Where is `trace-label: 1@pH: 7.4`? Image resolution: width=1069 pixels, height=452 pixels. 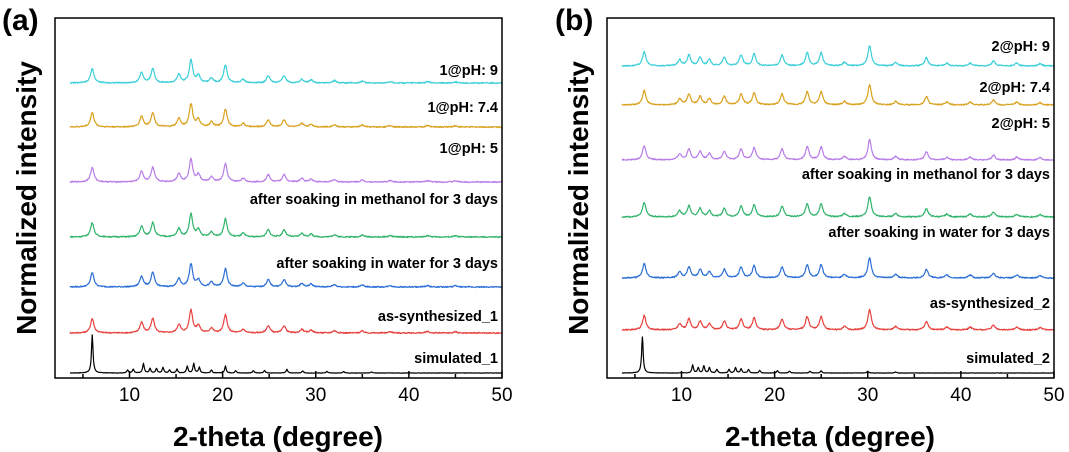
trace-label: 1@pH: 7.4 is located at coordinates (462, 108).